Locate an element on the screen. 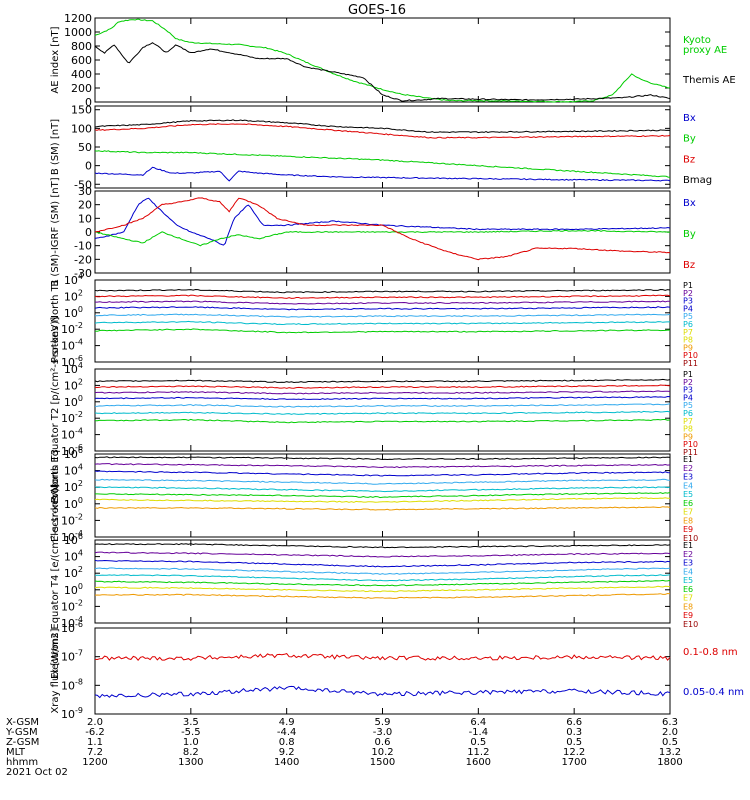 This screenshot has height=800, width=750. series-line-p4 is located at coordinates (382, 398).